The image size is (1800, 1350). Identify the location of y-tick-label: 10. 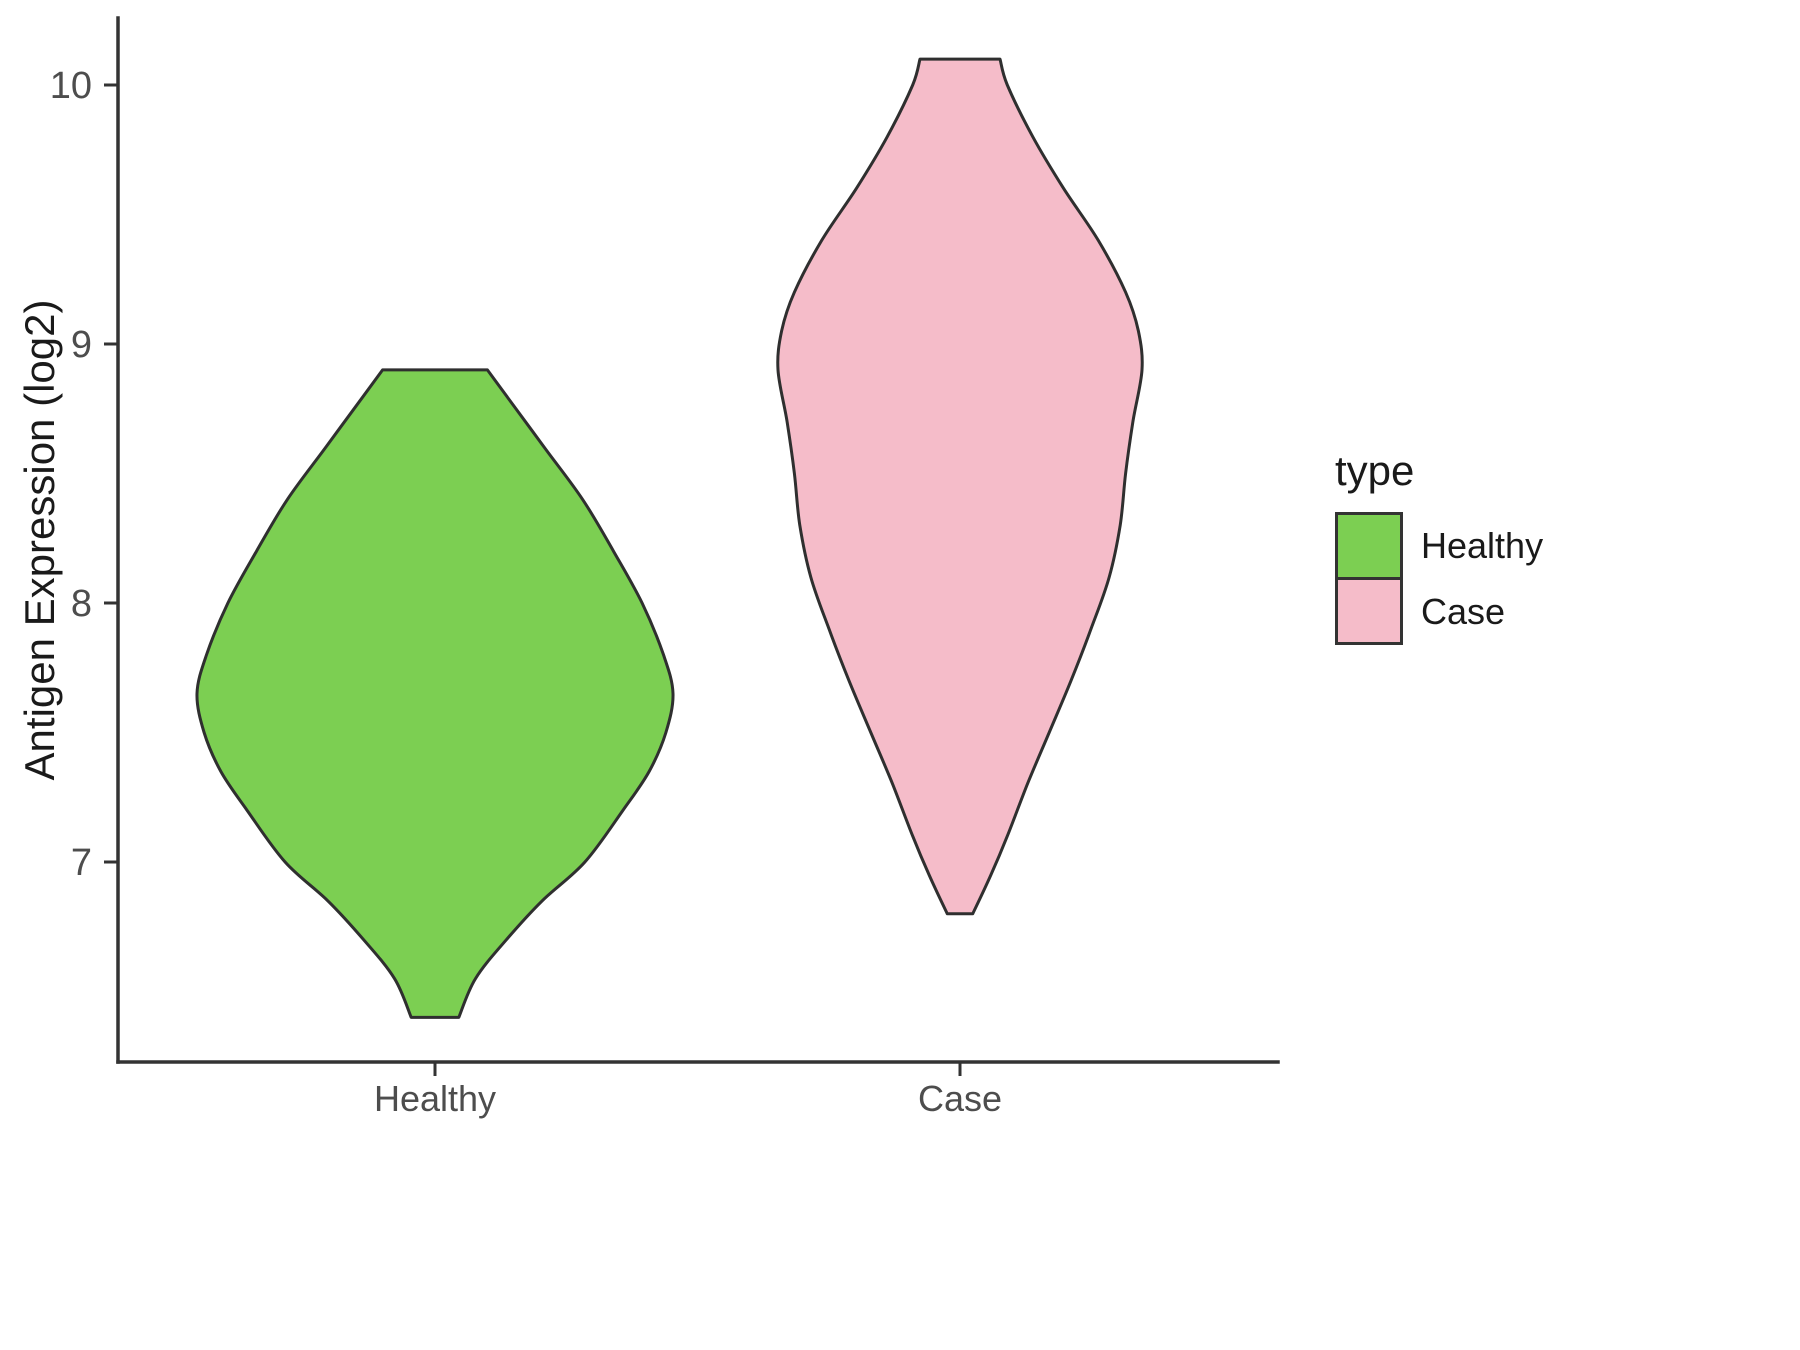
(71, 86).